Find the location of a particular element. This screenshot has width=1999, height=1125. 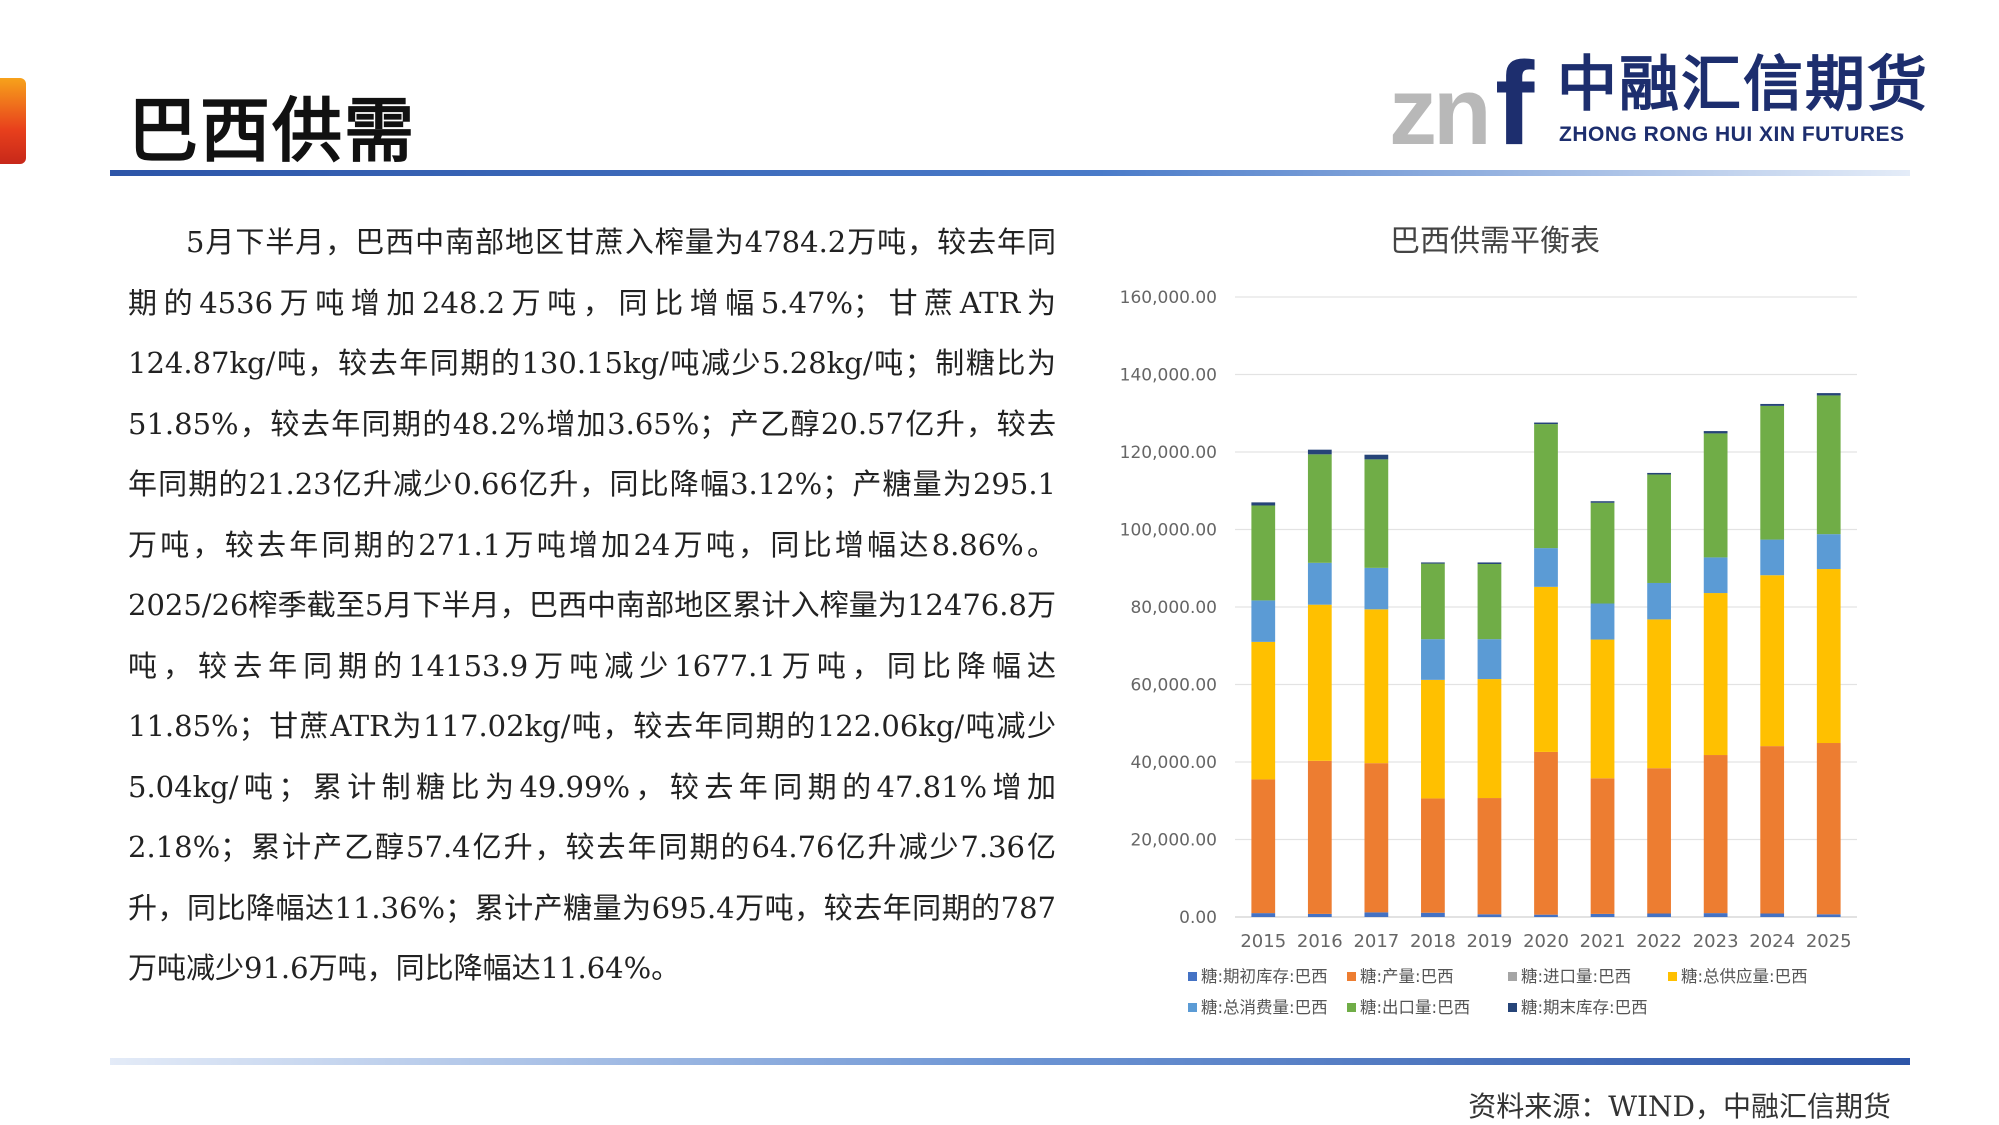

x-tick-label: 2015 is located at coordinates (1263, 941).